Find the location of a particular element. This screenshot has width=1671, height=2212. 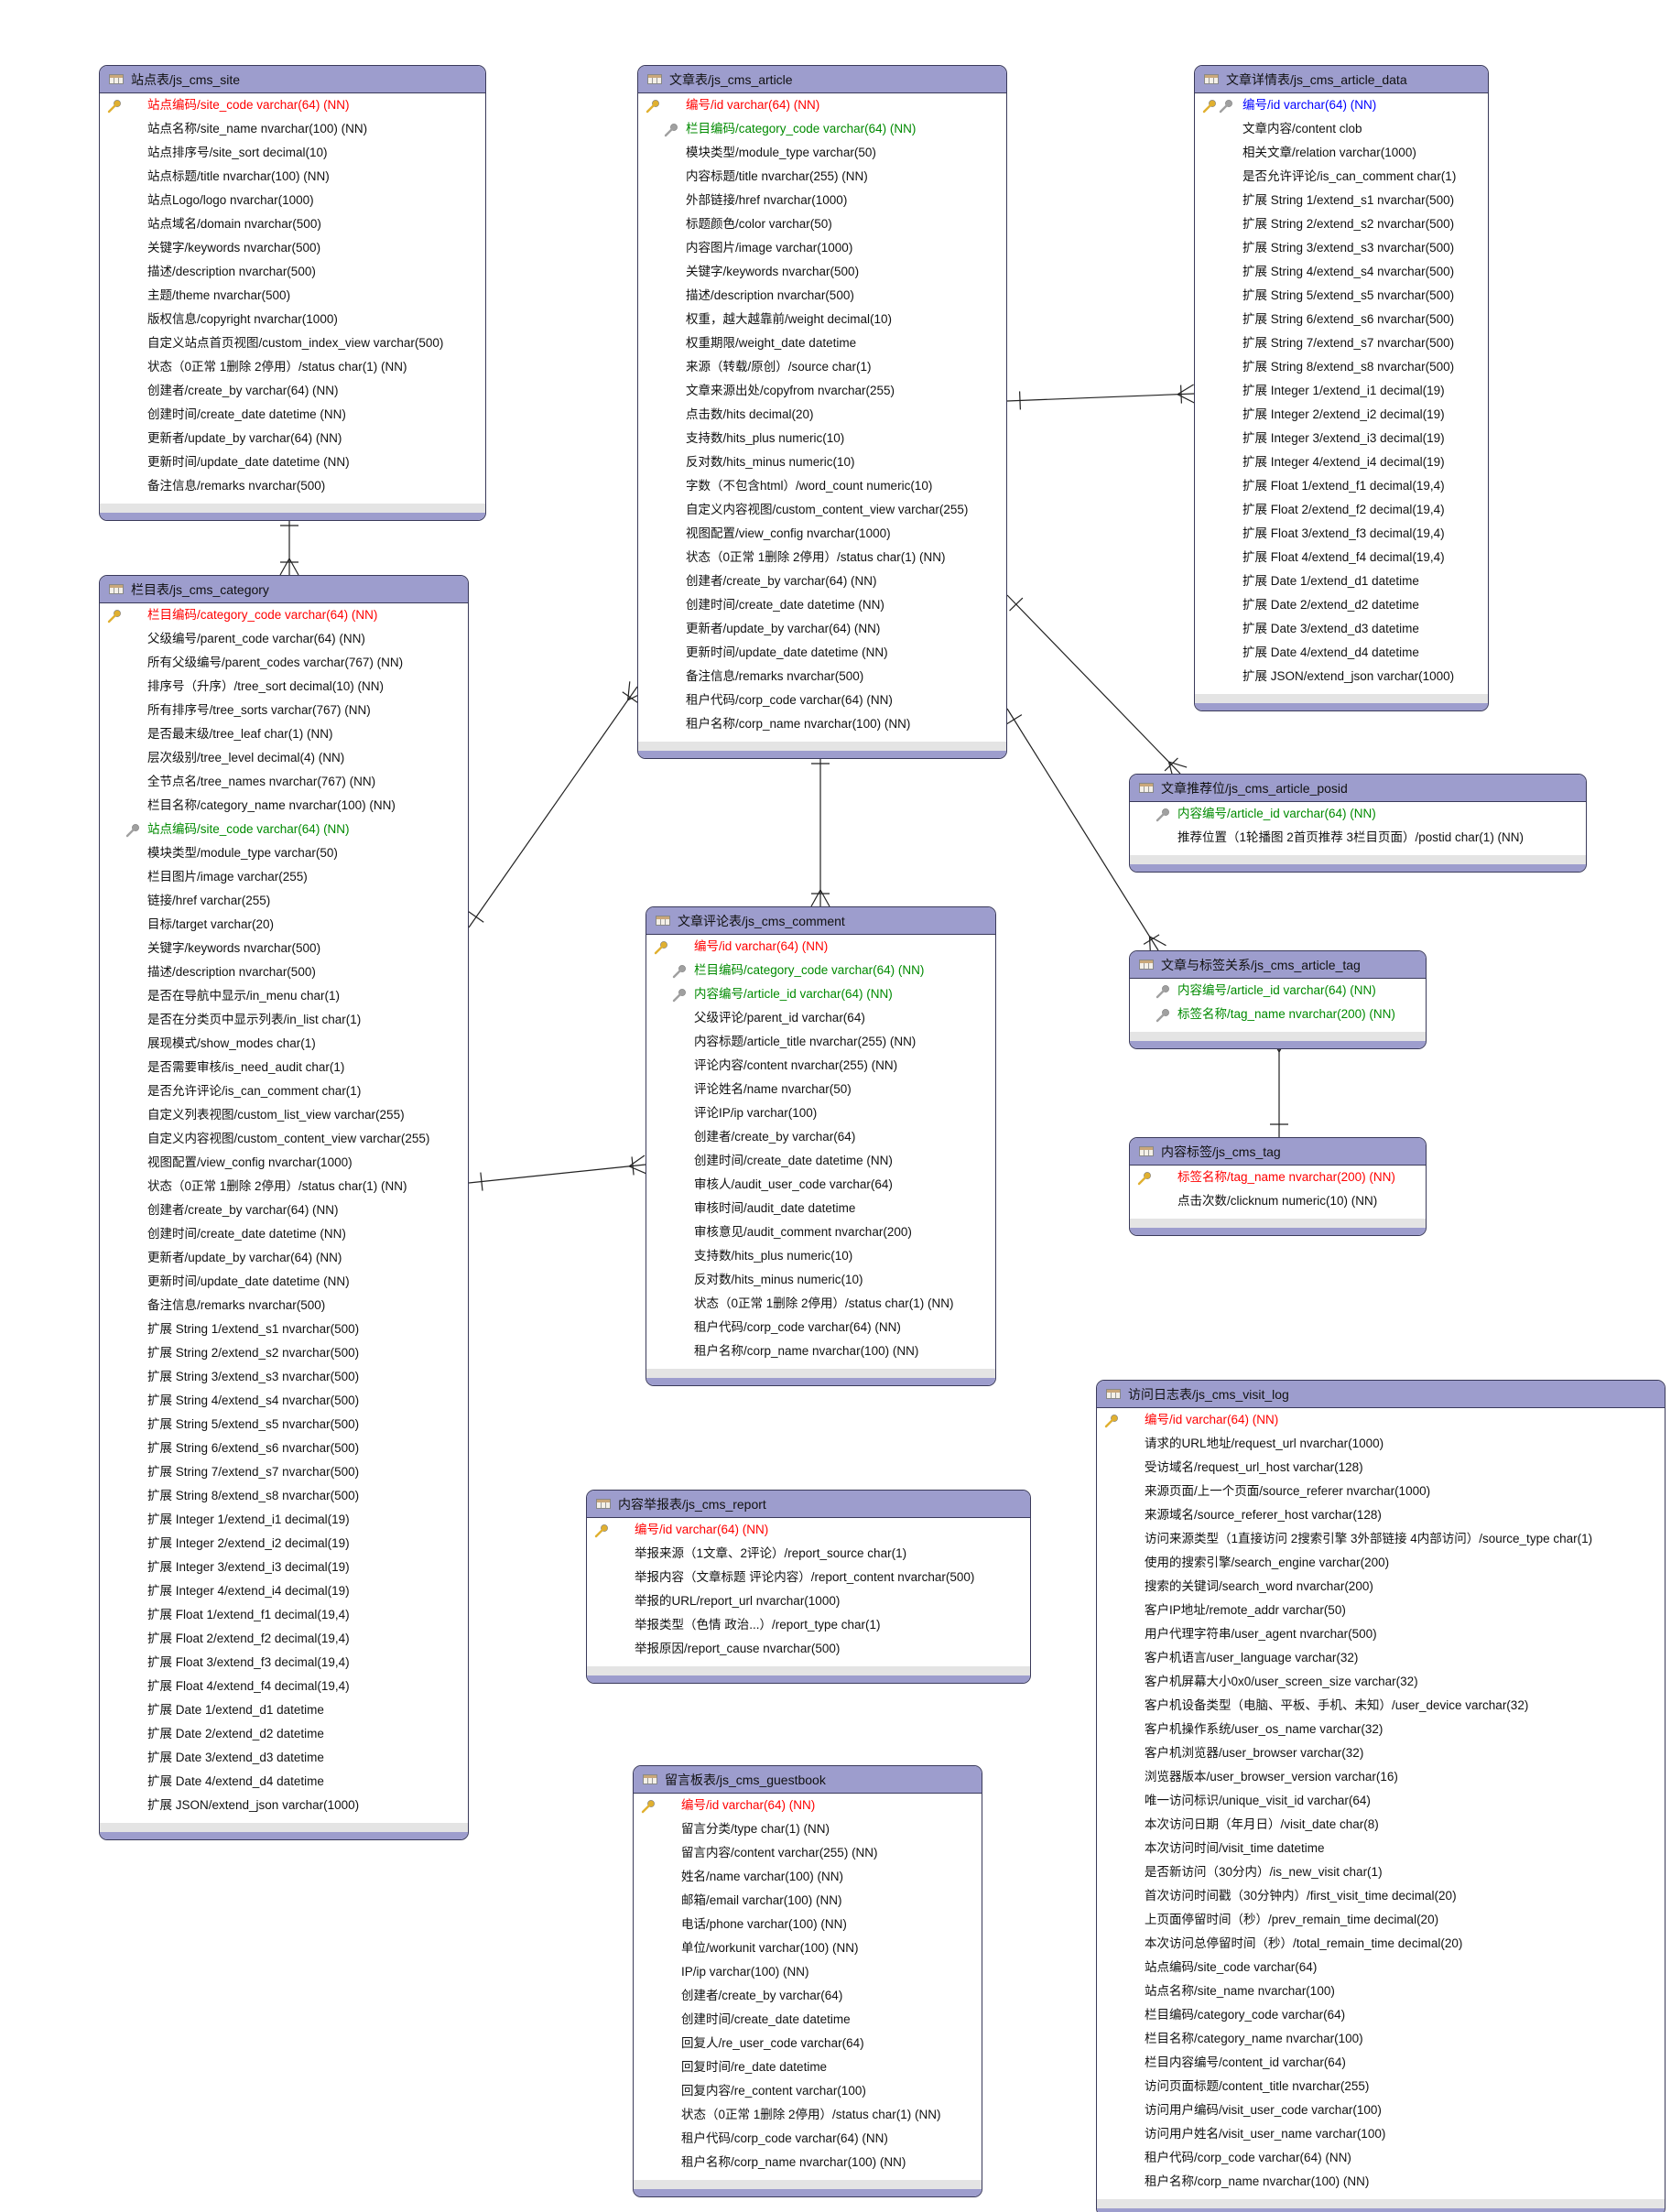

column-row: 排序号（升序）/tree_sort decimal(10) (NN) is located at coordinates (284, 687).